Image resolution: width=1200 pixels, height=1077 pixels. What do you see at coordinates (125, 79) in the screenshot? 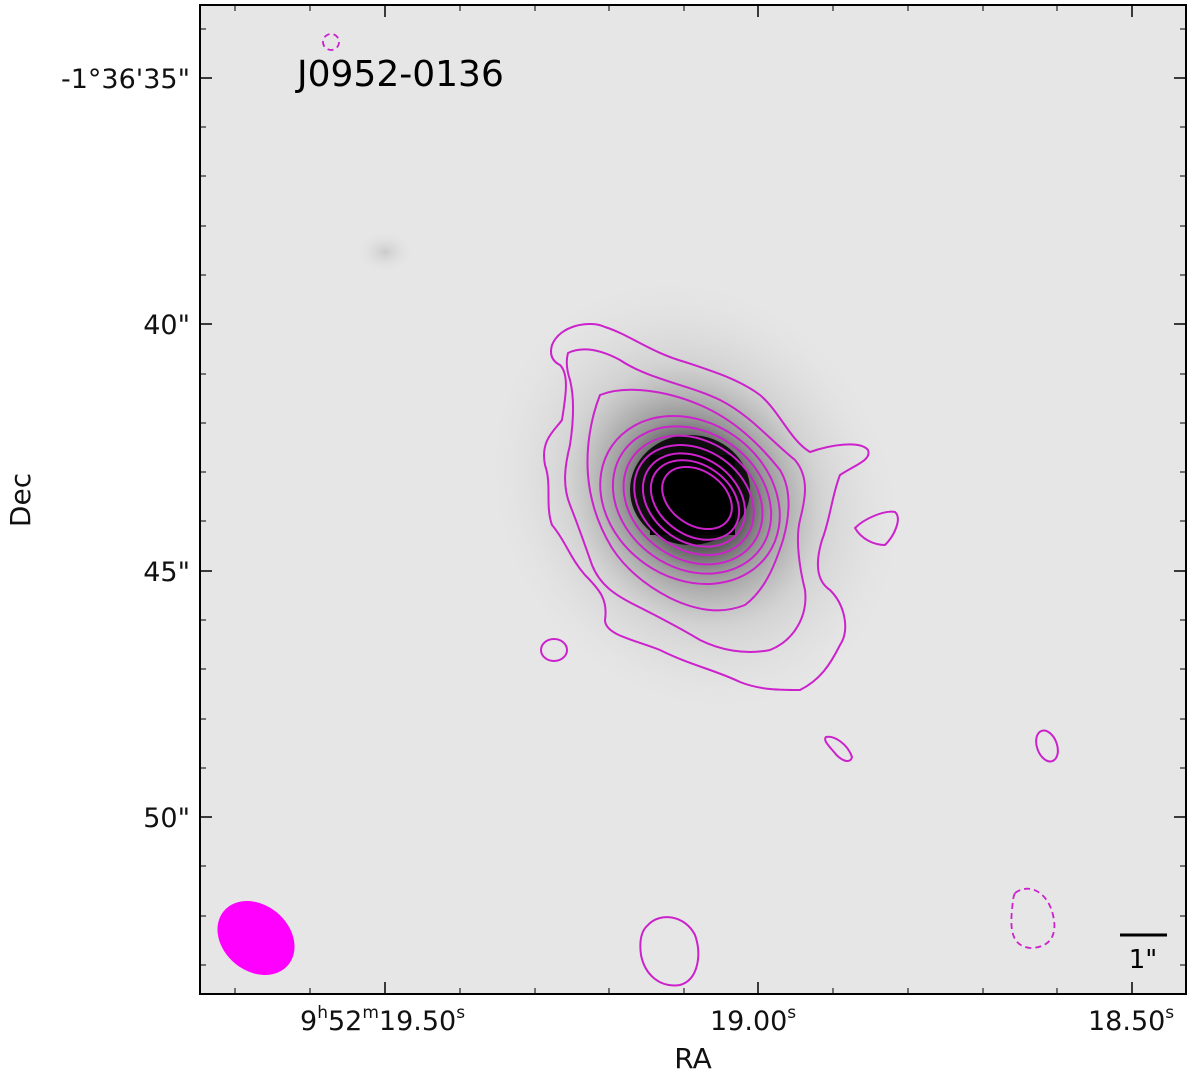
I see `y-tick-label-35: -1°36'35"` at bounding box center [125, 79].